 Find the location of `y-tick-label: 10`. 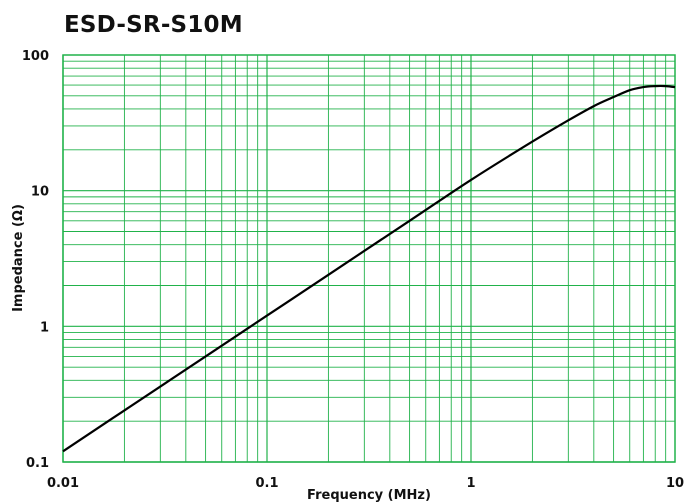

y-tick-label: 10 is located at coordinates (40, 192).